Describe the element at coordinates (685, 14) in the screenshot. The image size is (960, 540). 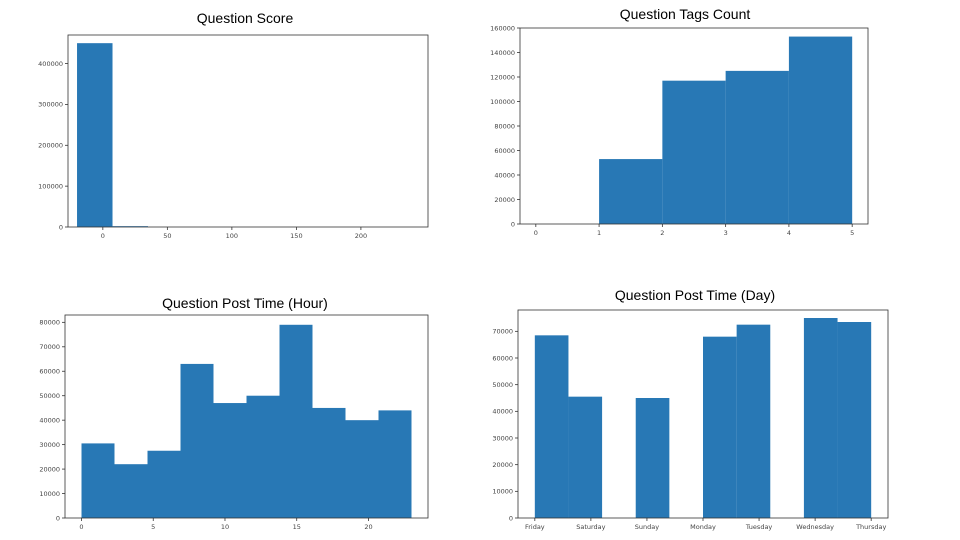
I see `chart-title-tags-count: Question Tags Count` at that location.